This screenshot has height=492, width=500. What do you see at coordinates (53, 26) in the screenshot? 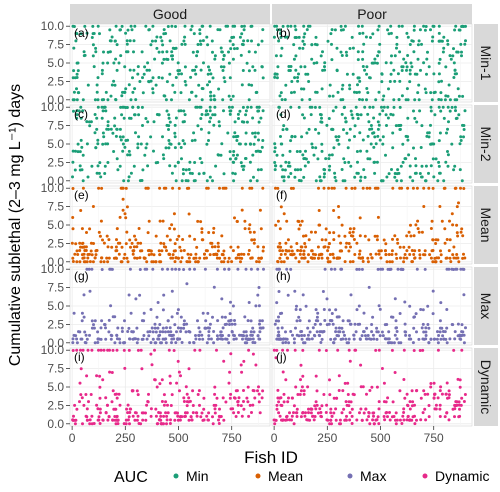
I see `y-tick-label: 10.0` at bounding box center [53, 26].